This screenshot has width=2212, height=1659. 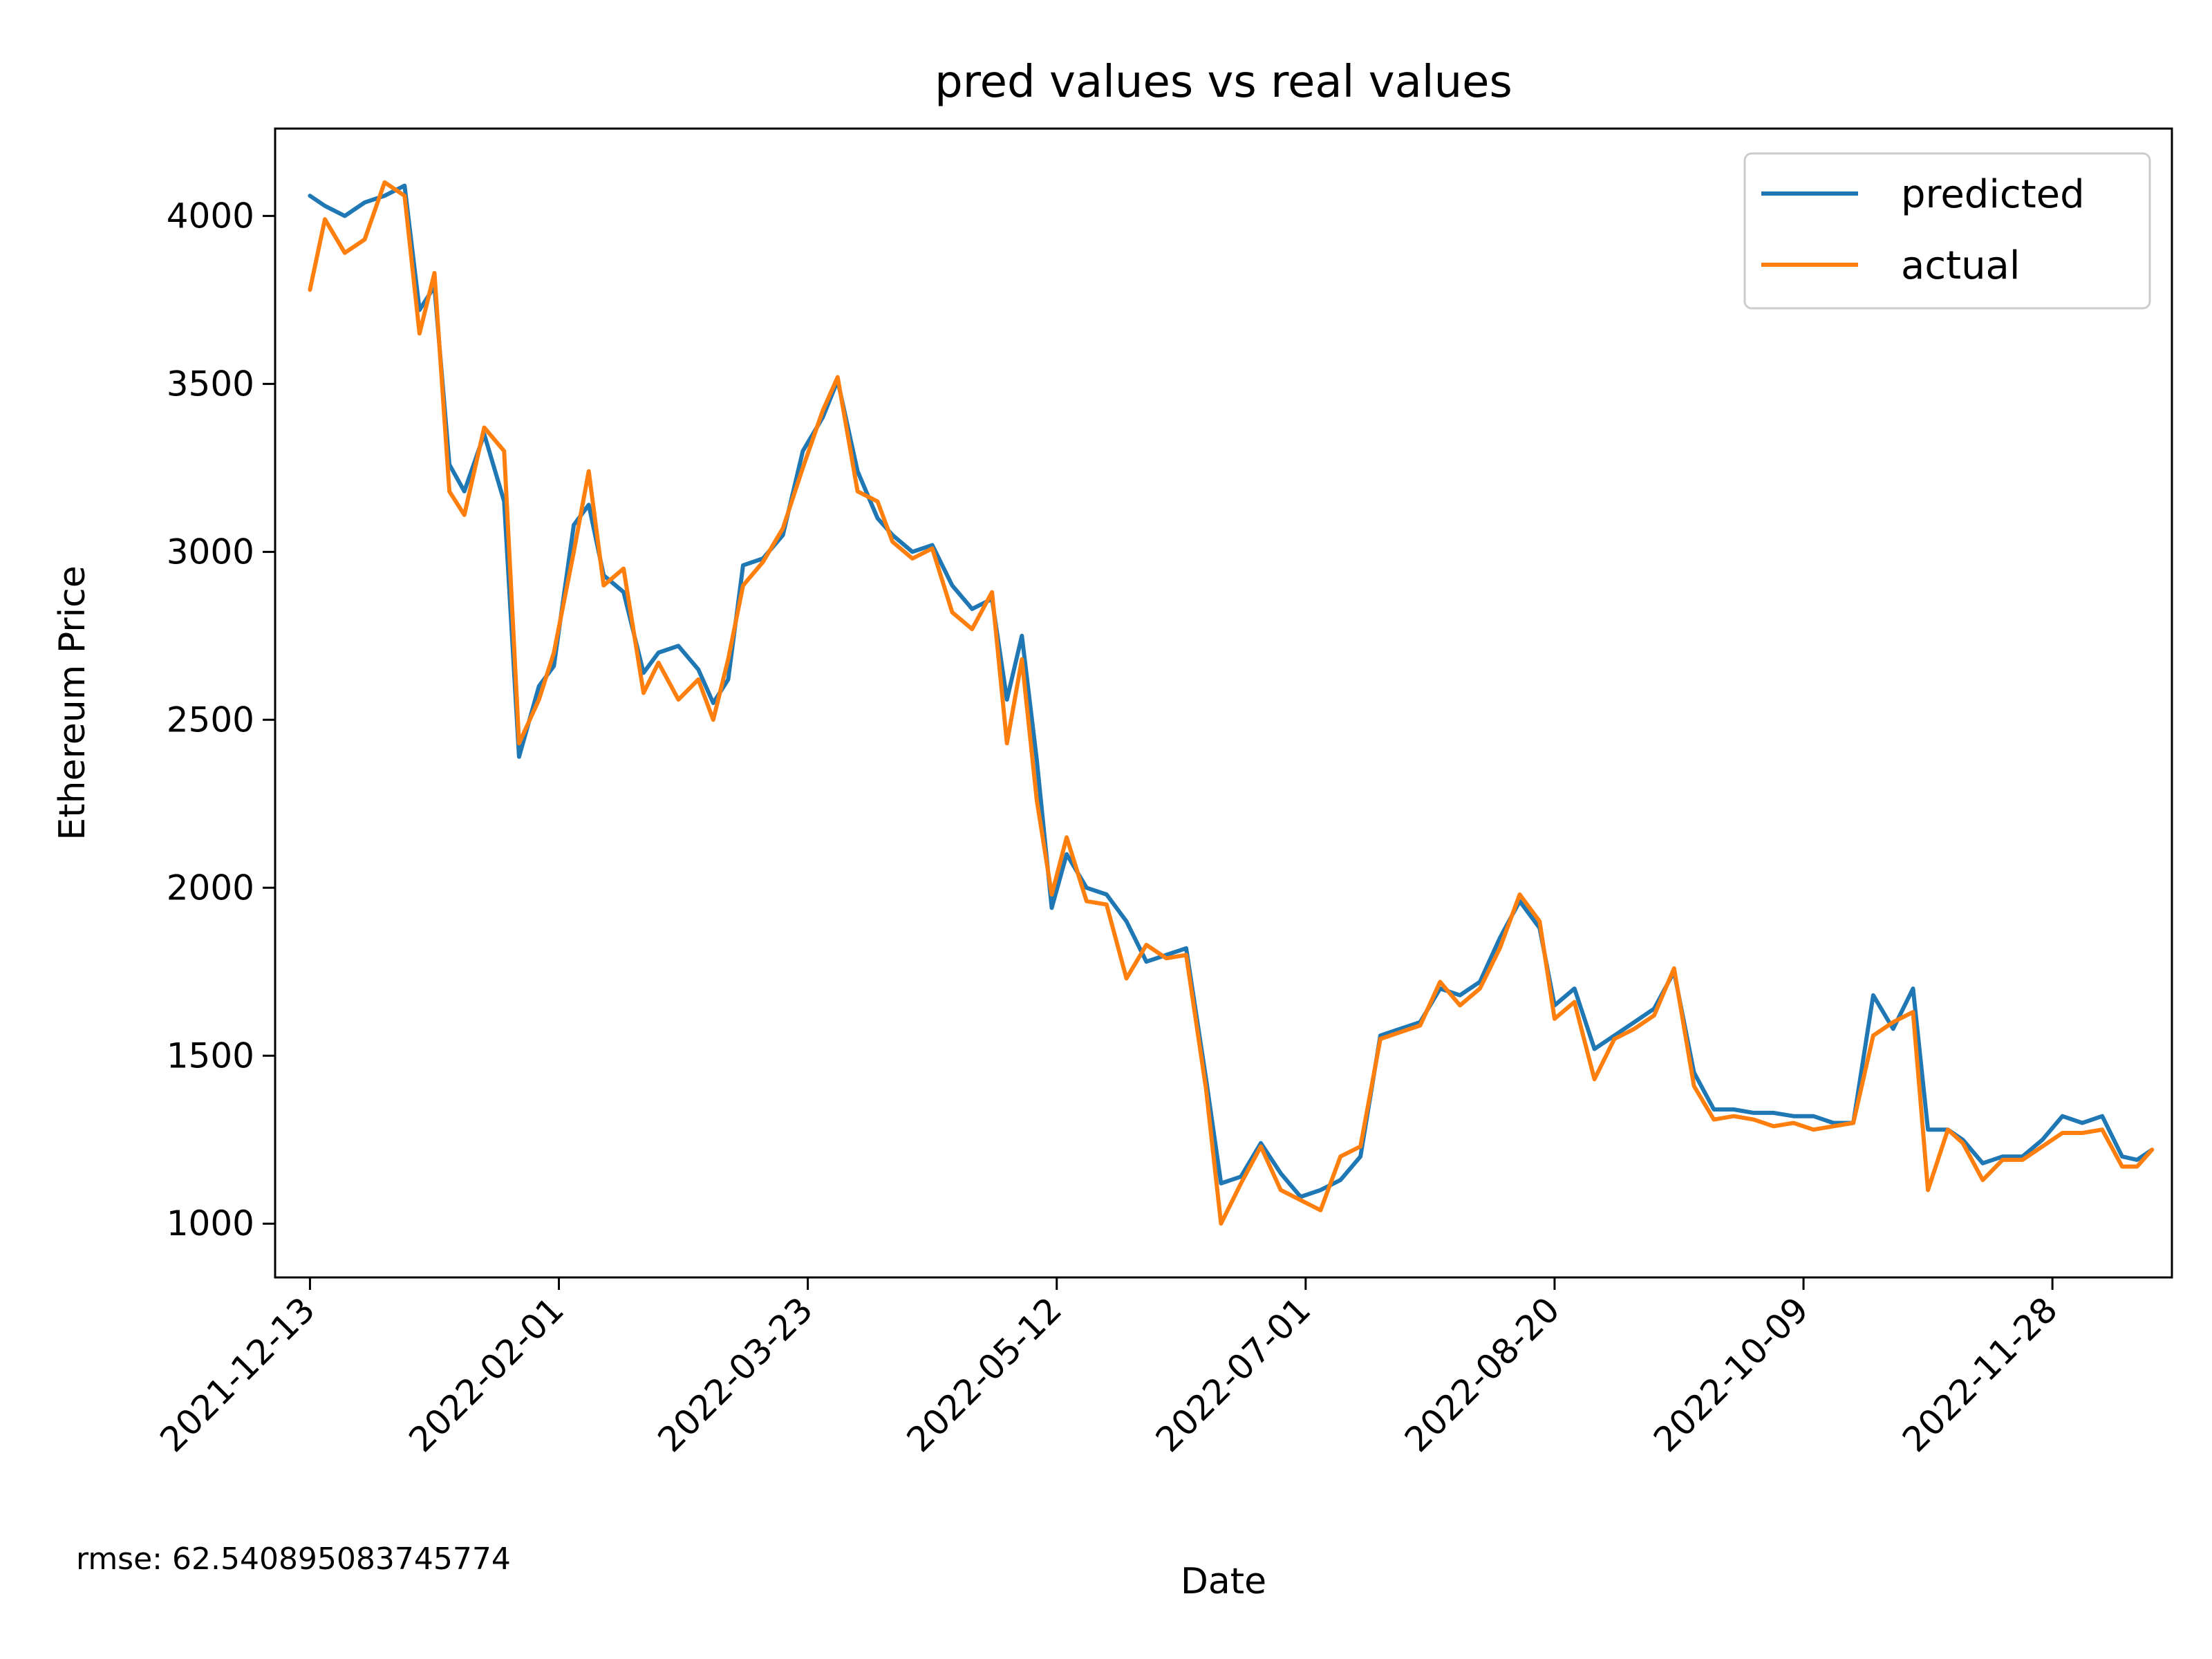 What do you see at coordinates (72, 702) in the screenshot?
I see `y-axis-label: Ethereum Price` at bounding box center [72, 702].